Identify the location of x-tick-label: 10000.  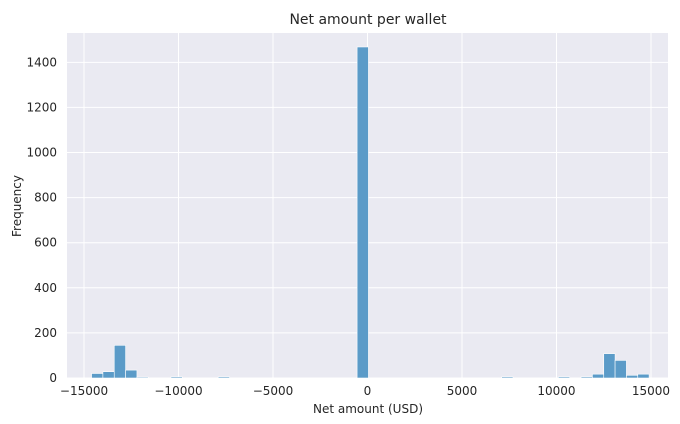
(556, 391).